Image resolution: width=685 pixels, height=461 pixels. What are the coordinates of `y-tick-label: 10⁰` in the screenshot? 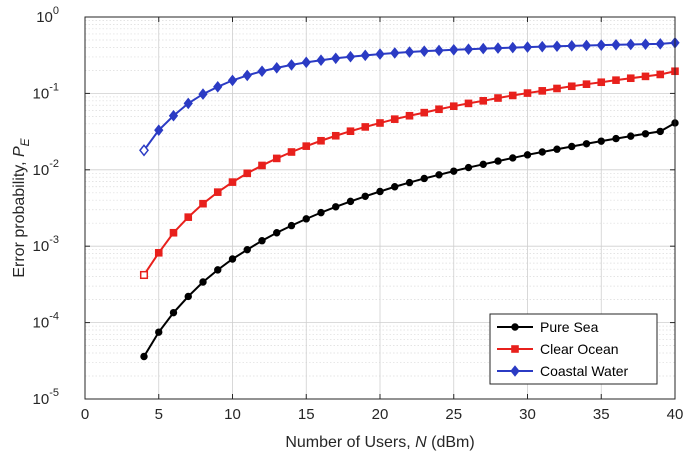 It's located at (47, 15).